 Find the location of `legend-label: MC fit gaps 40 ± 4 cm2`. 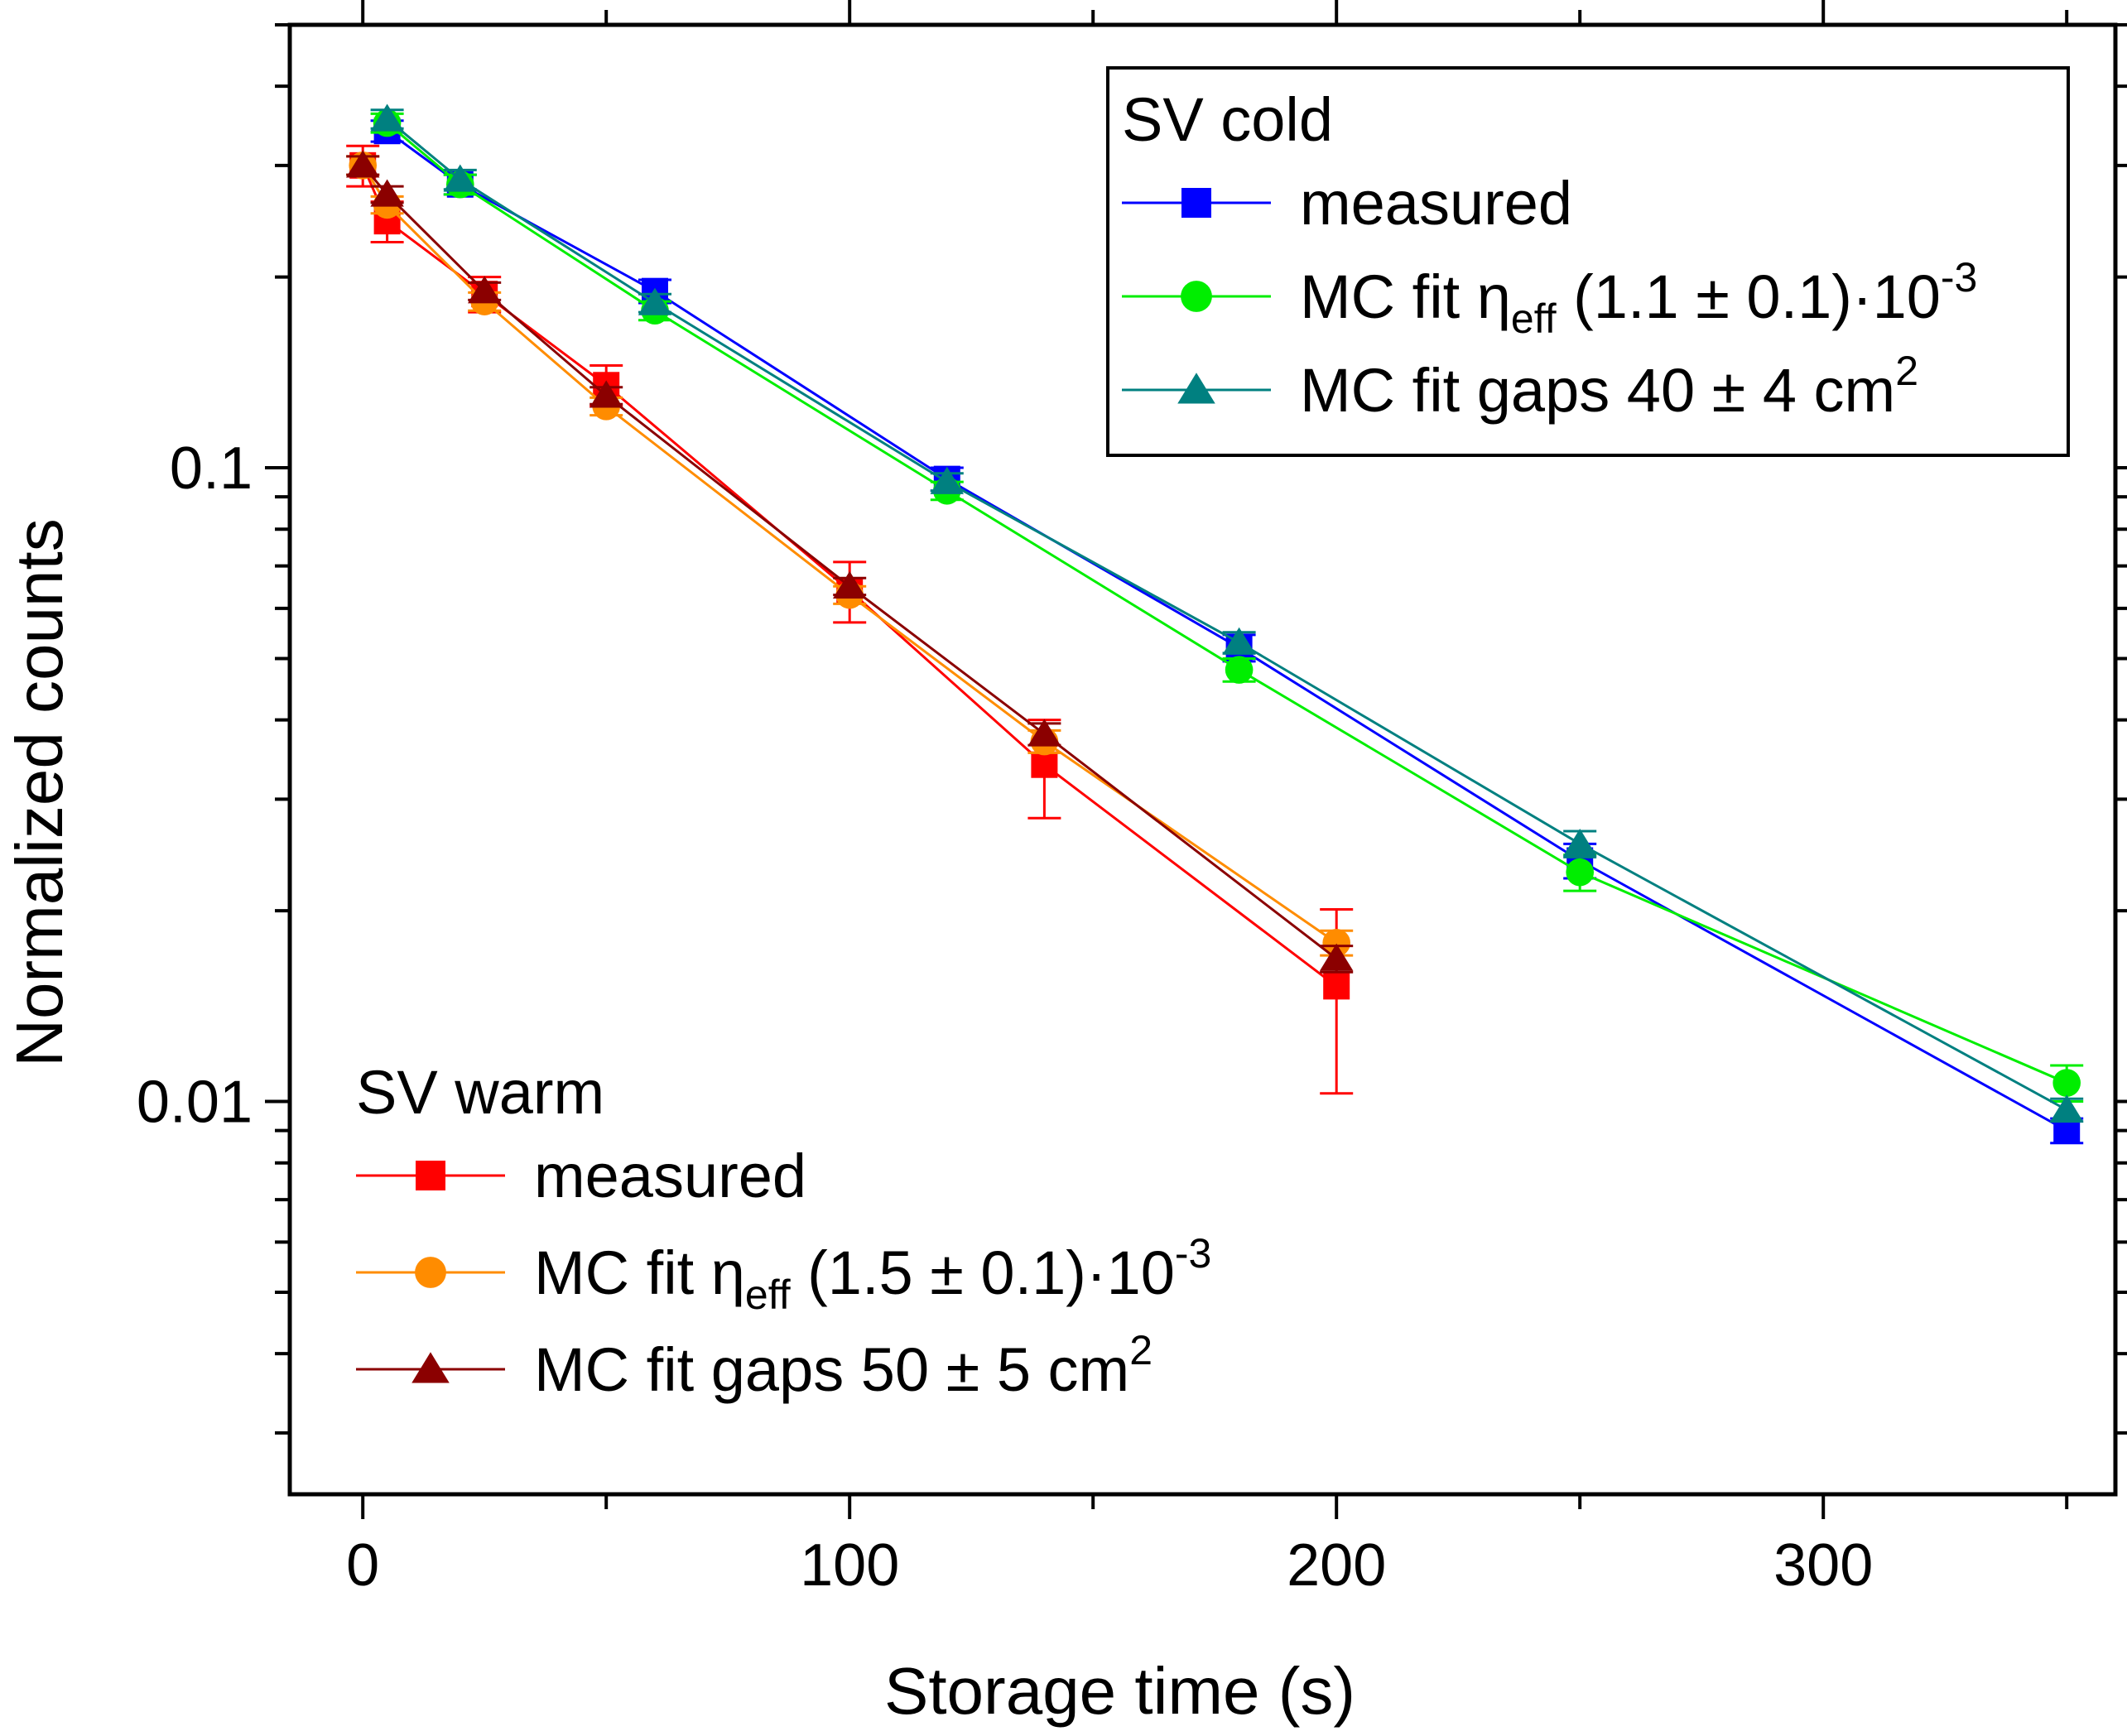

legend-label: MC fit gaps 40 ± 4 cm2 is located at coordinates (1609, 386).